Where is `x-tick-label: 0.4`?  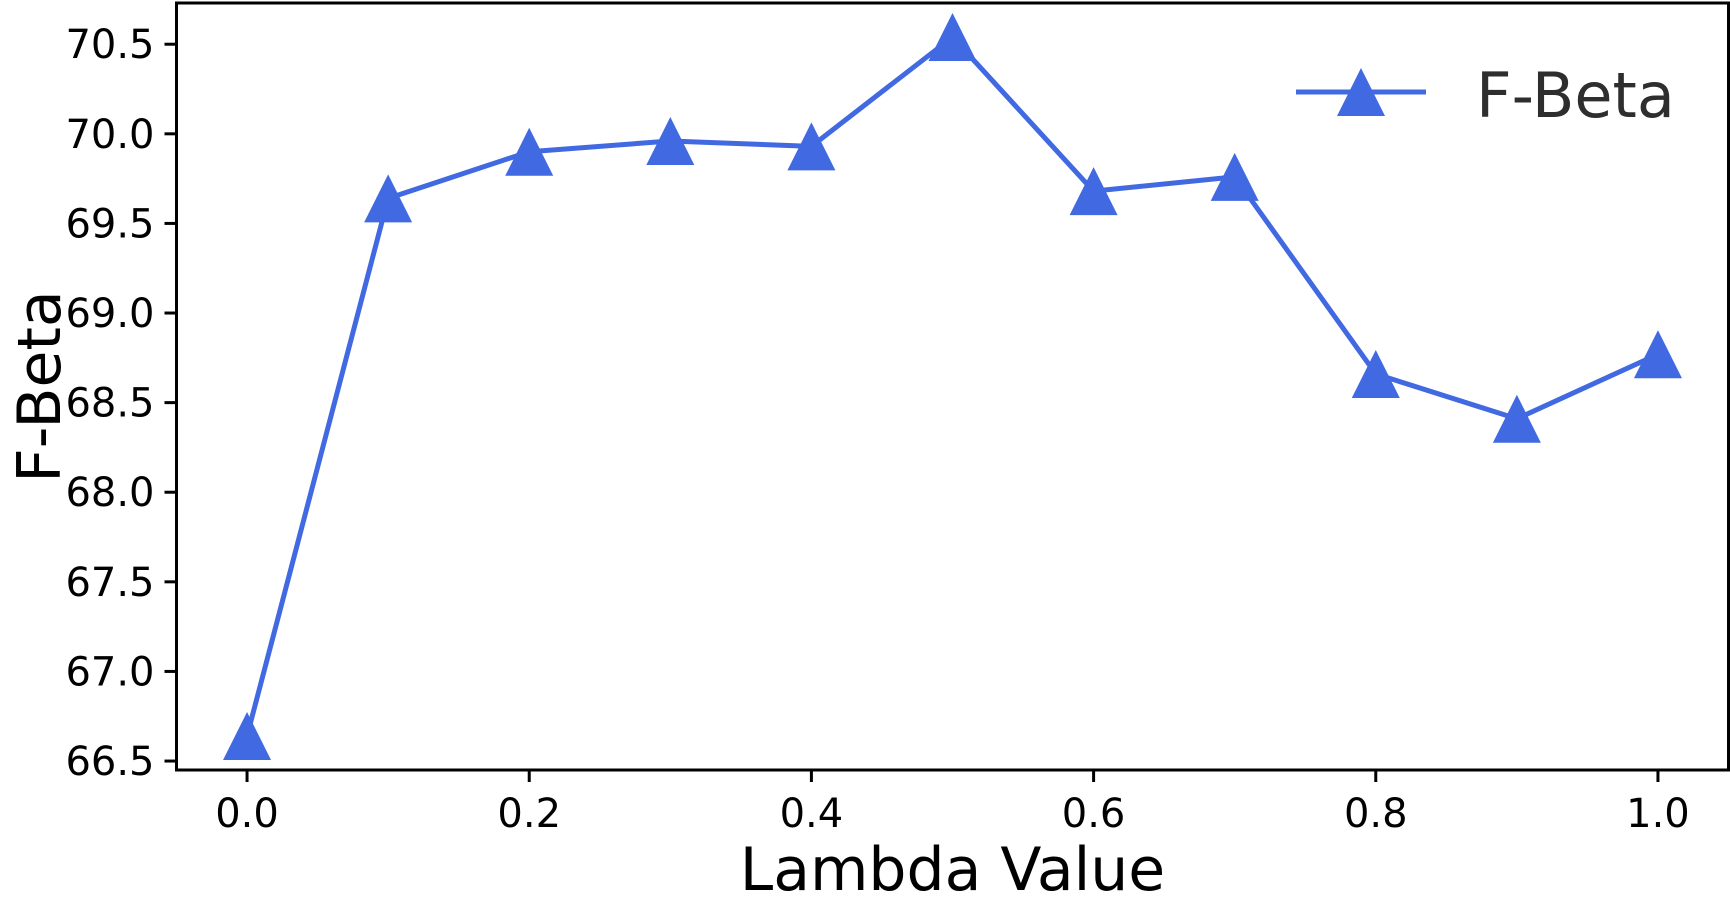 x-tick-label: 0.4 is located at coordinates (812, 814).